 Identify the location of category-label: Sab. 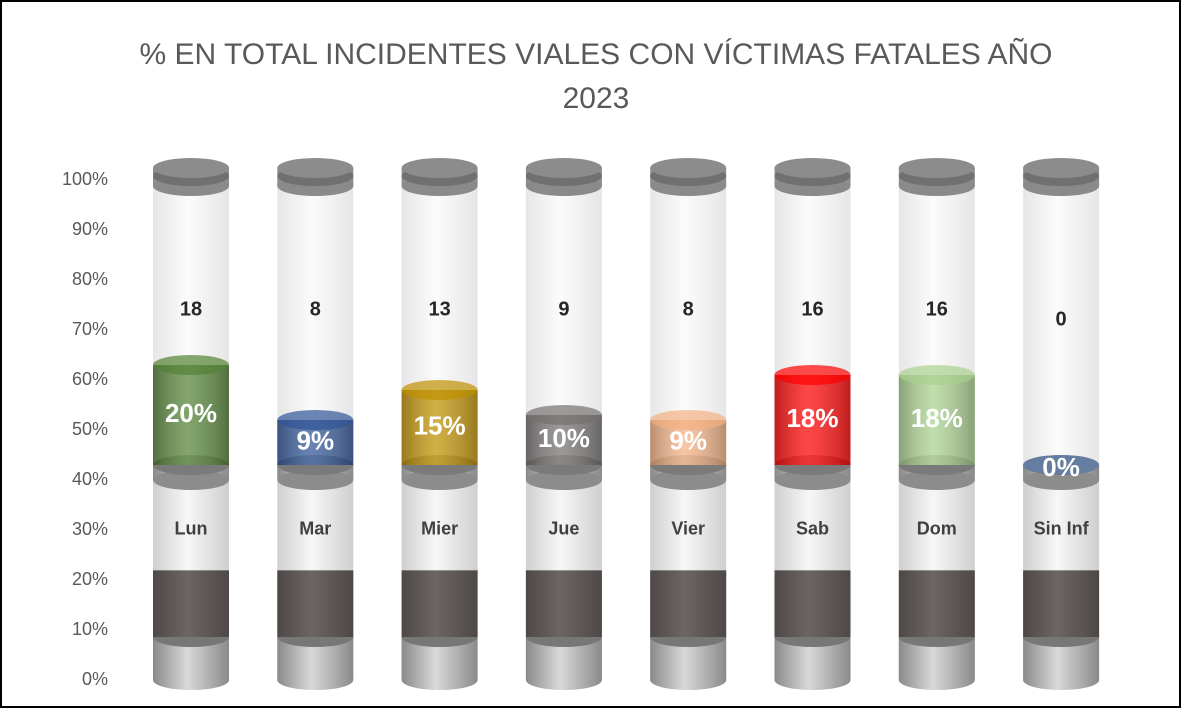
(812, 528).